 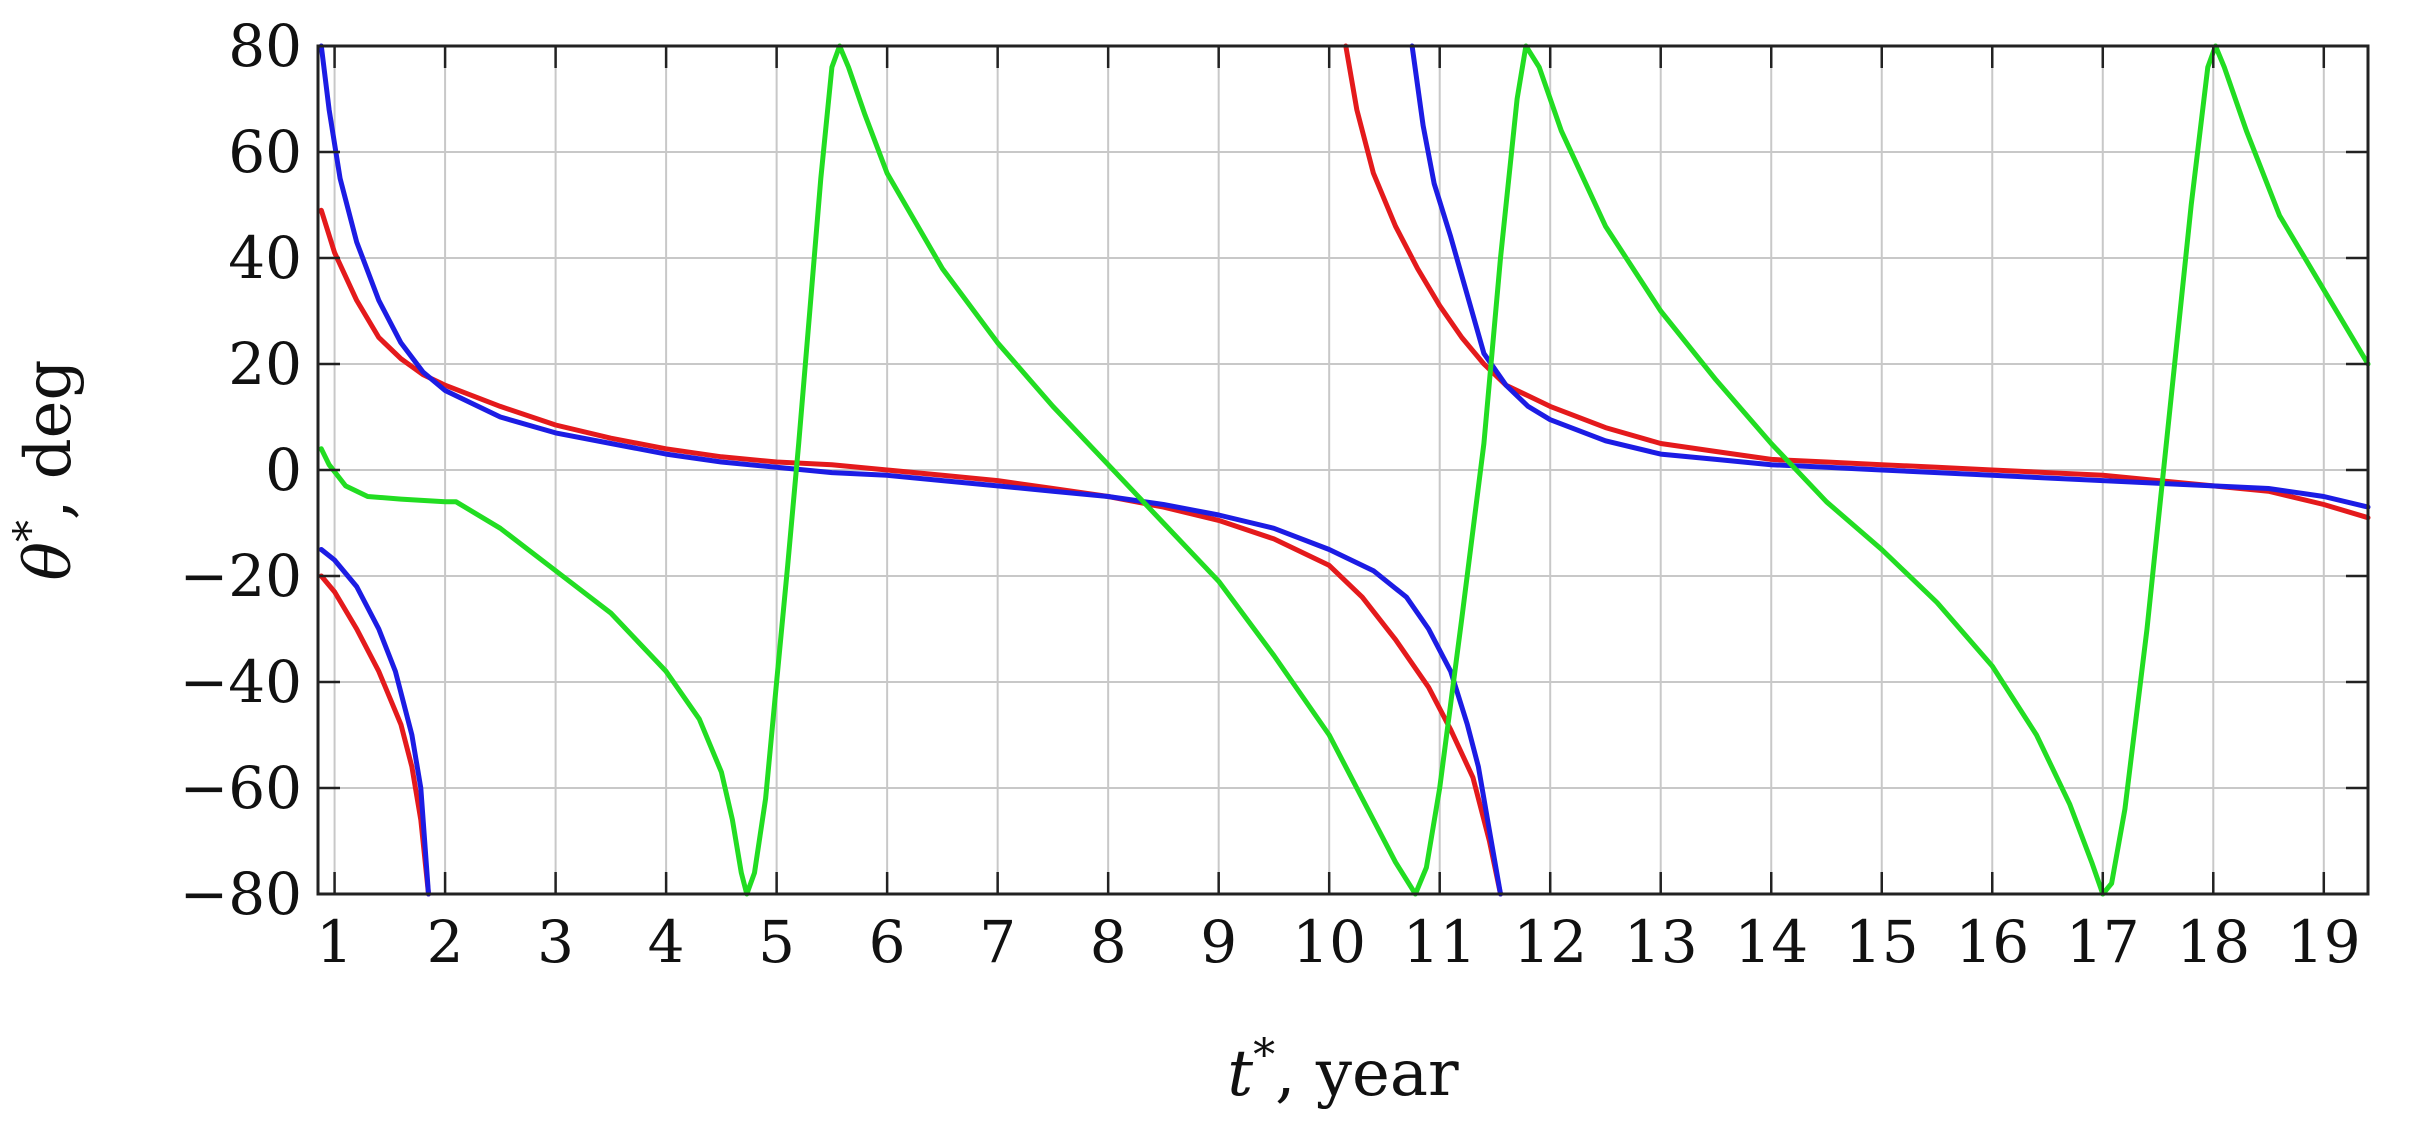 What do you see at coordinates (1882, 942) in the screenshot?
I see `x-tick-label: 15` at bounding box center [1882, 942].